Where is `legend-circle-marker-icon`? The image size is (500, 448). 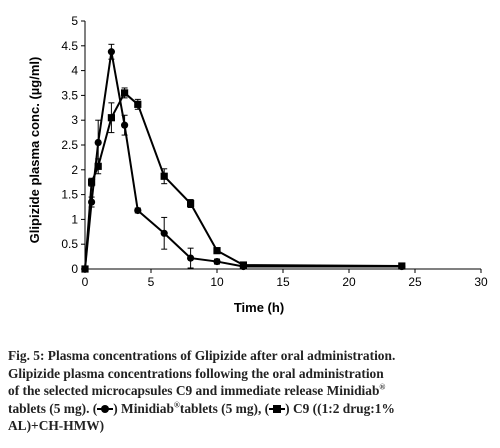
legend-circle-marker-icon is located at coordinates (105, 409).